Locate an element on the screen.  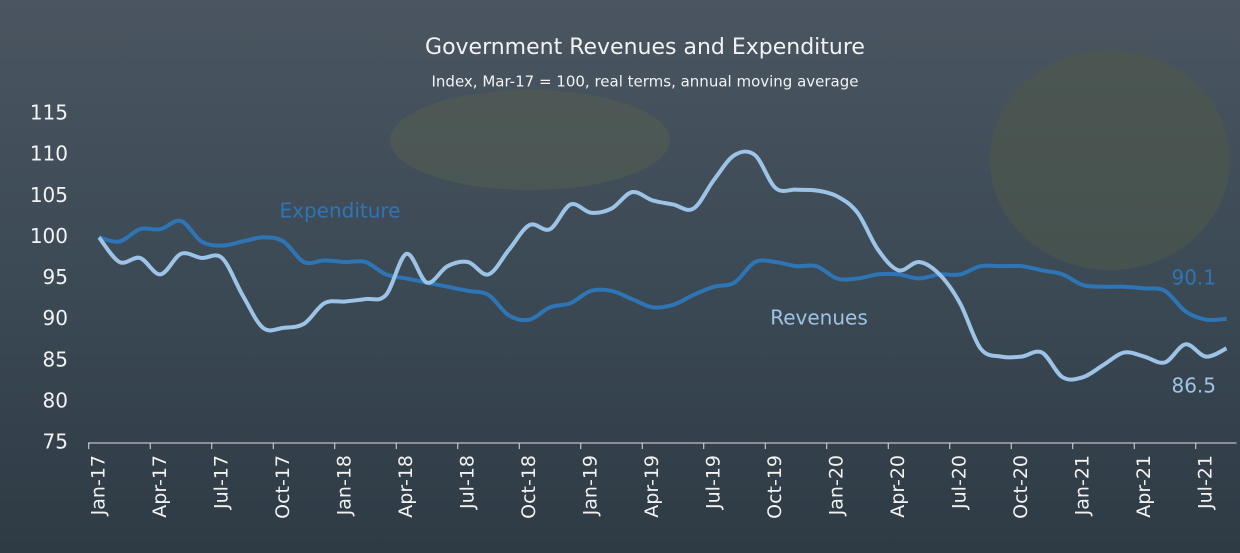
y-tick-label: 115 is located at coordinates (49, 113).